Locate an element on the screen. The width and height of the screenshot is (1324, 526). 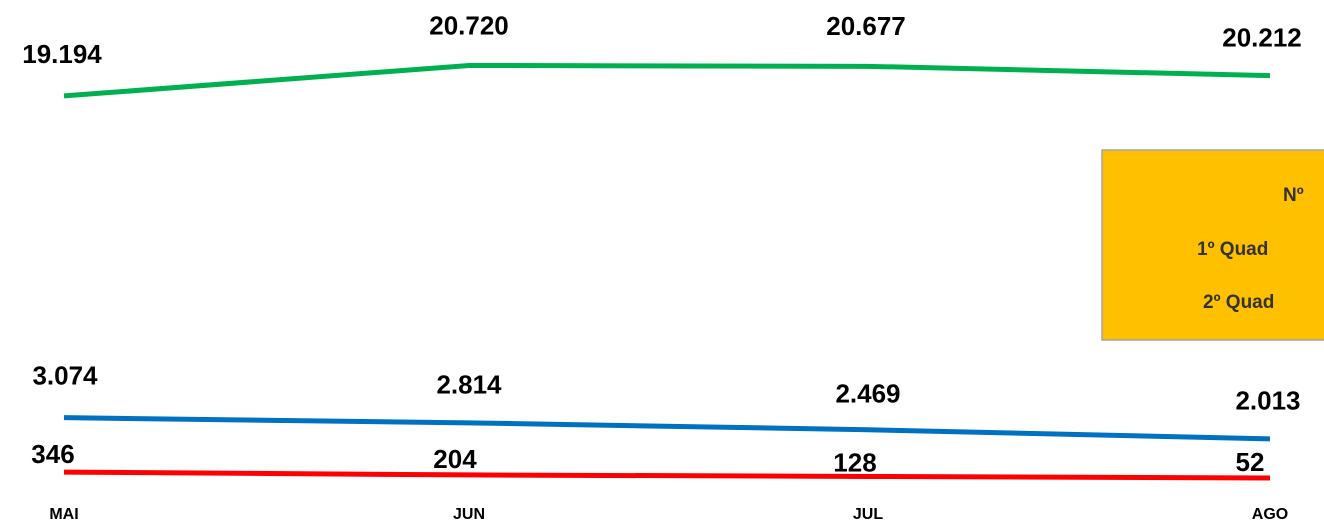
data-label: 128 is located at coordinates (854, 462).